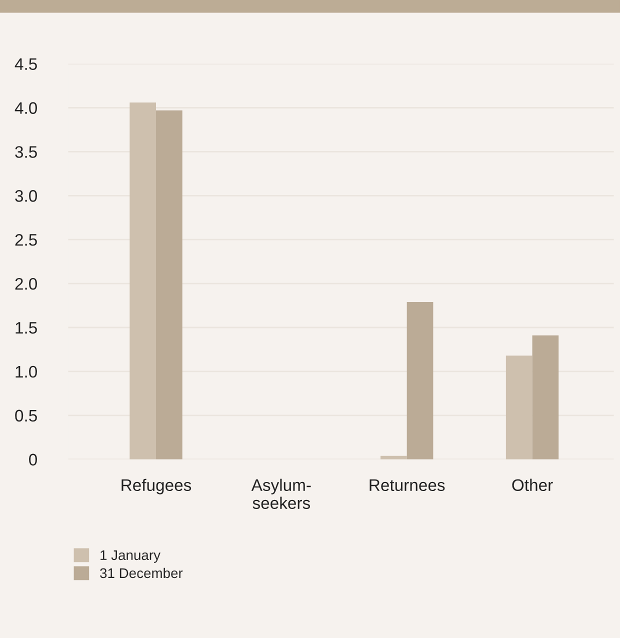 The width and height of the screenshot is (620, 638). Describe the element at coordinates (25, 64) in the screenshot. I see `y-tick-label: 4.5` at that location.